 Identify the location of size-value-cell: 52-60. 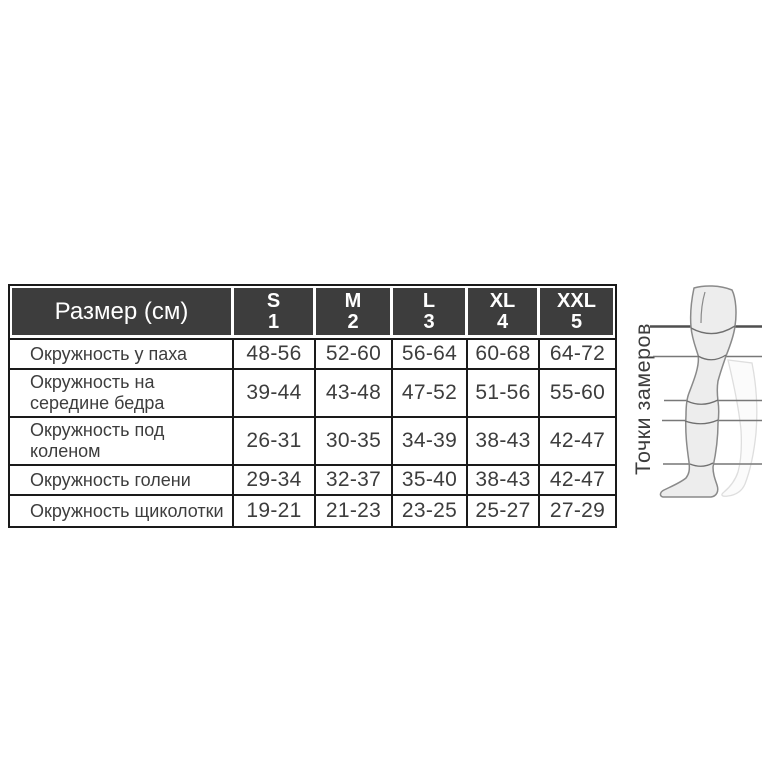
(354, 353).